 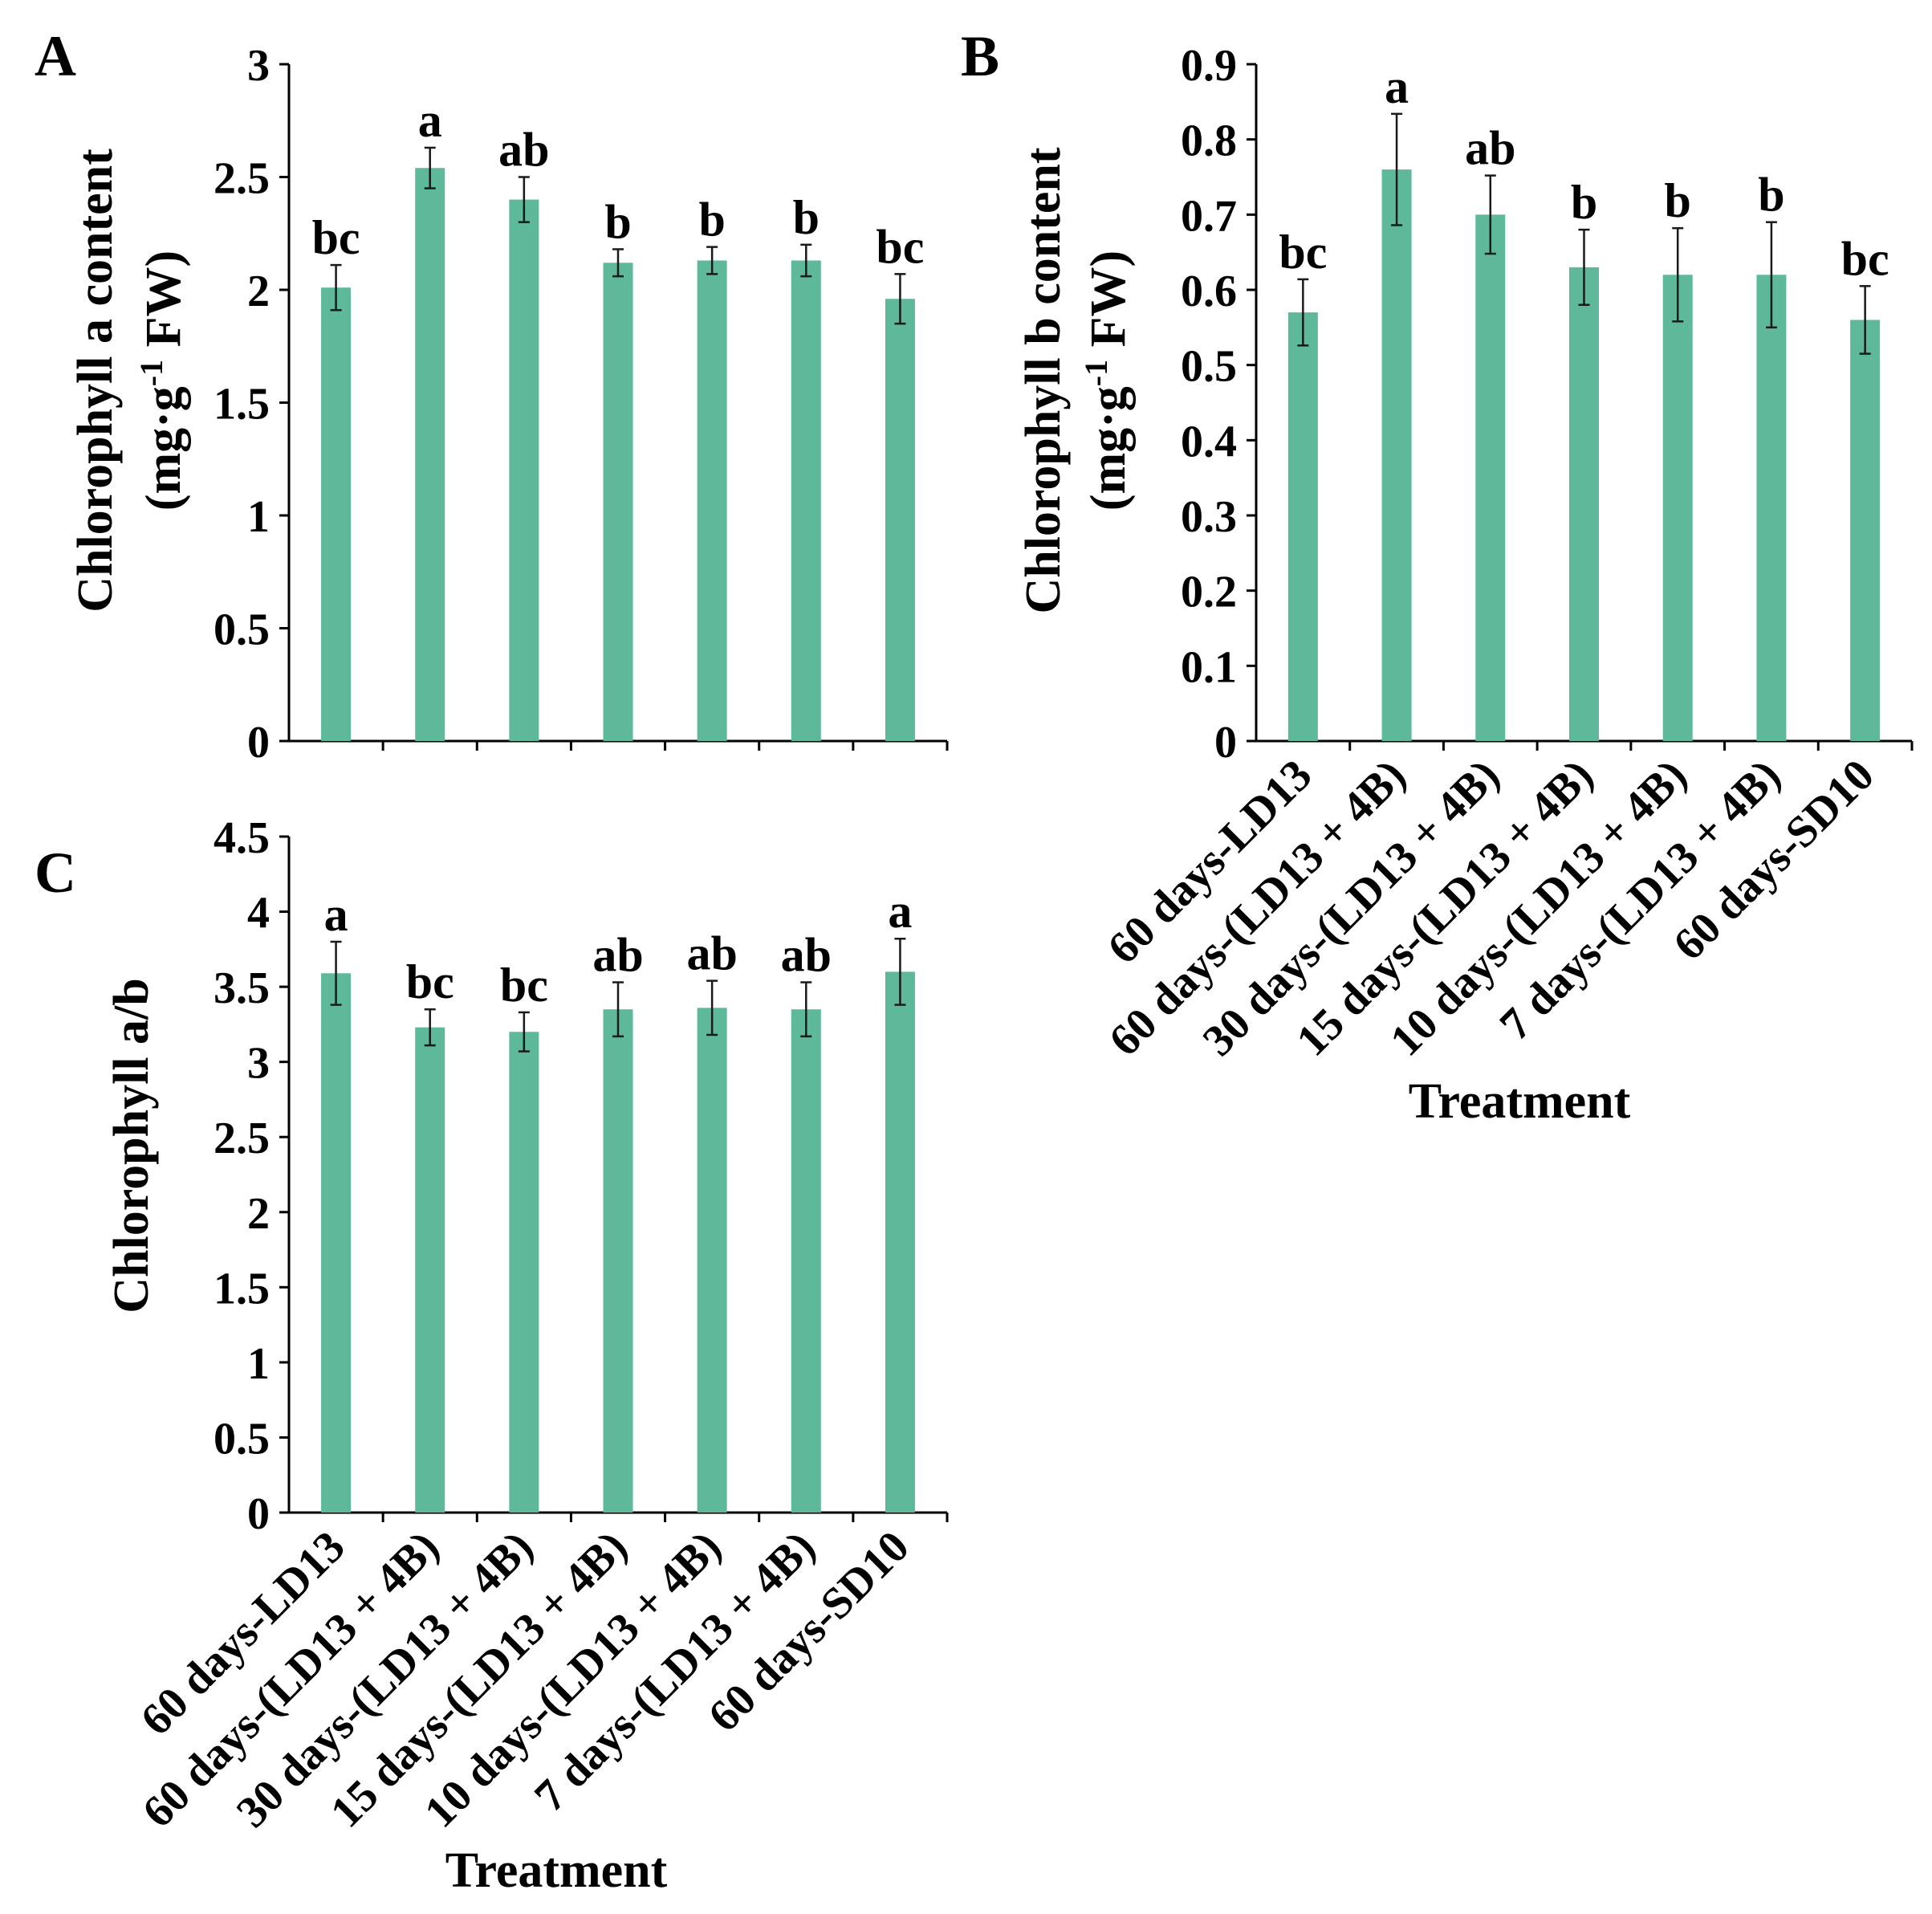 What do you see at coordinates (131, 1145) in the screenshot?
I see `y-axis-title: Chlorophyll a/b` at bounding box center [131, 1145].